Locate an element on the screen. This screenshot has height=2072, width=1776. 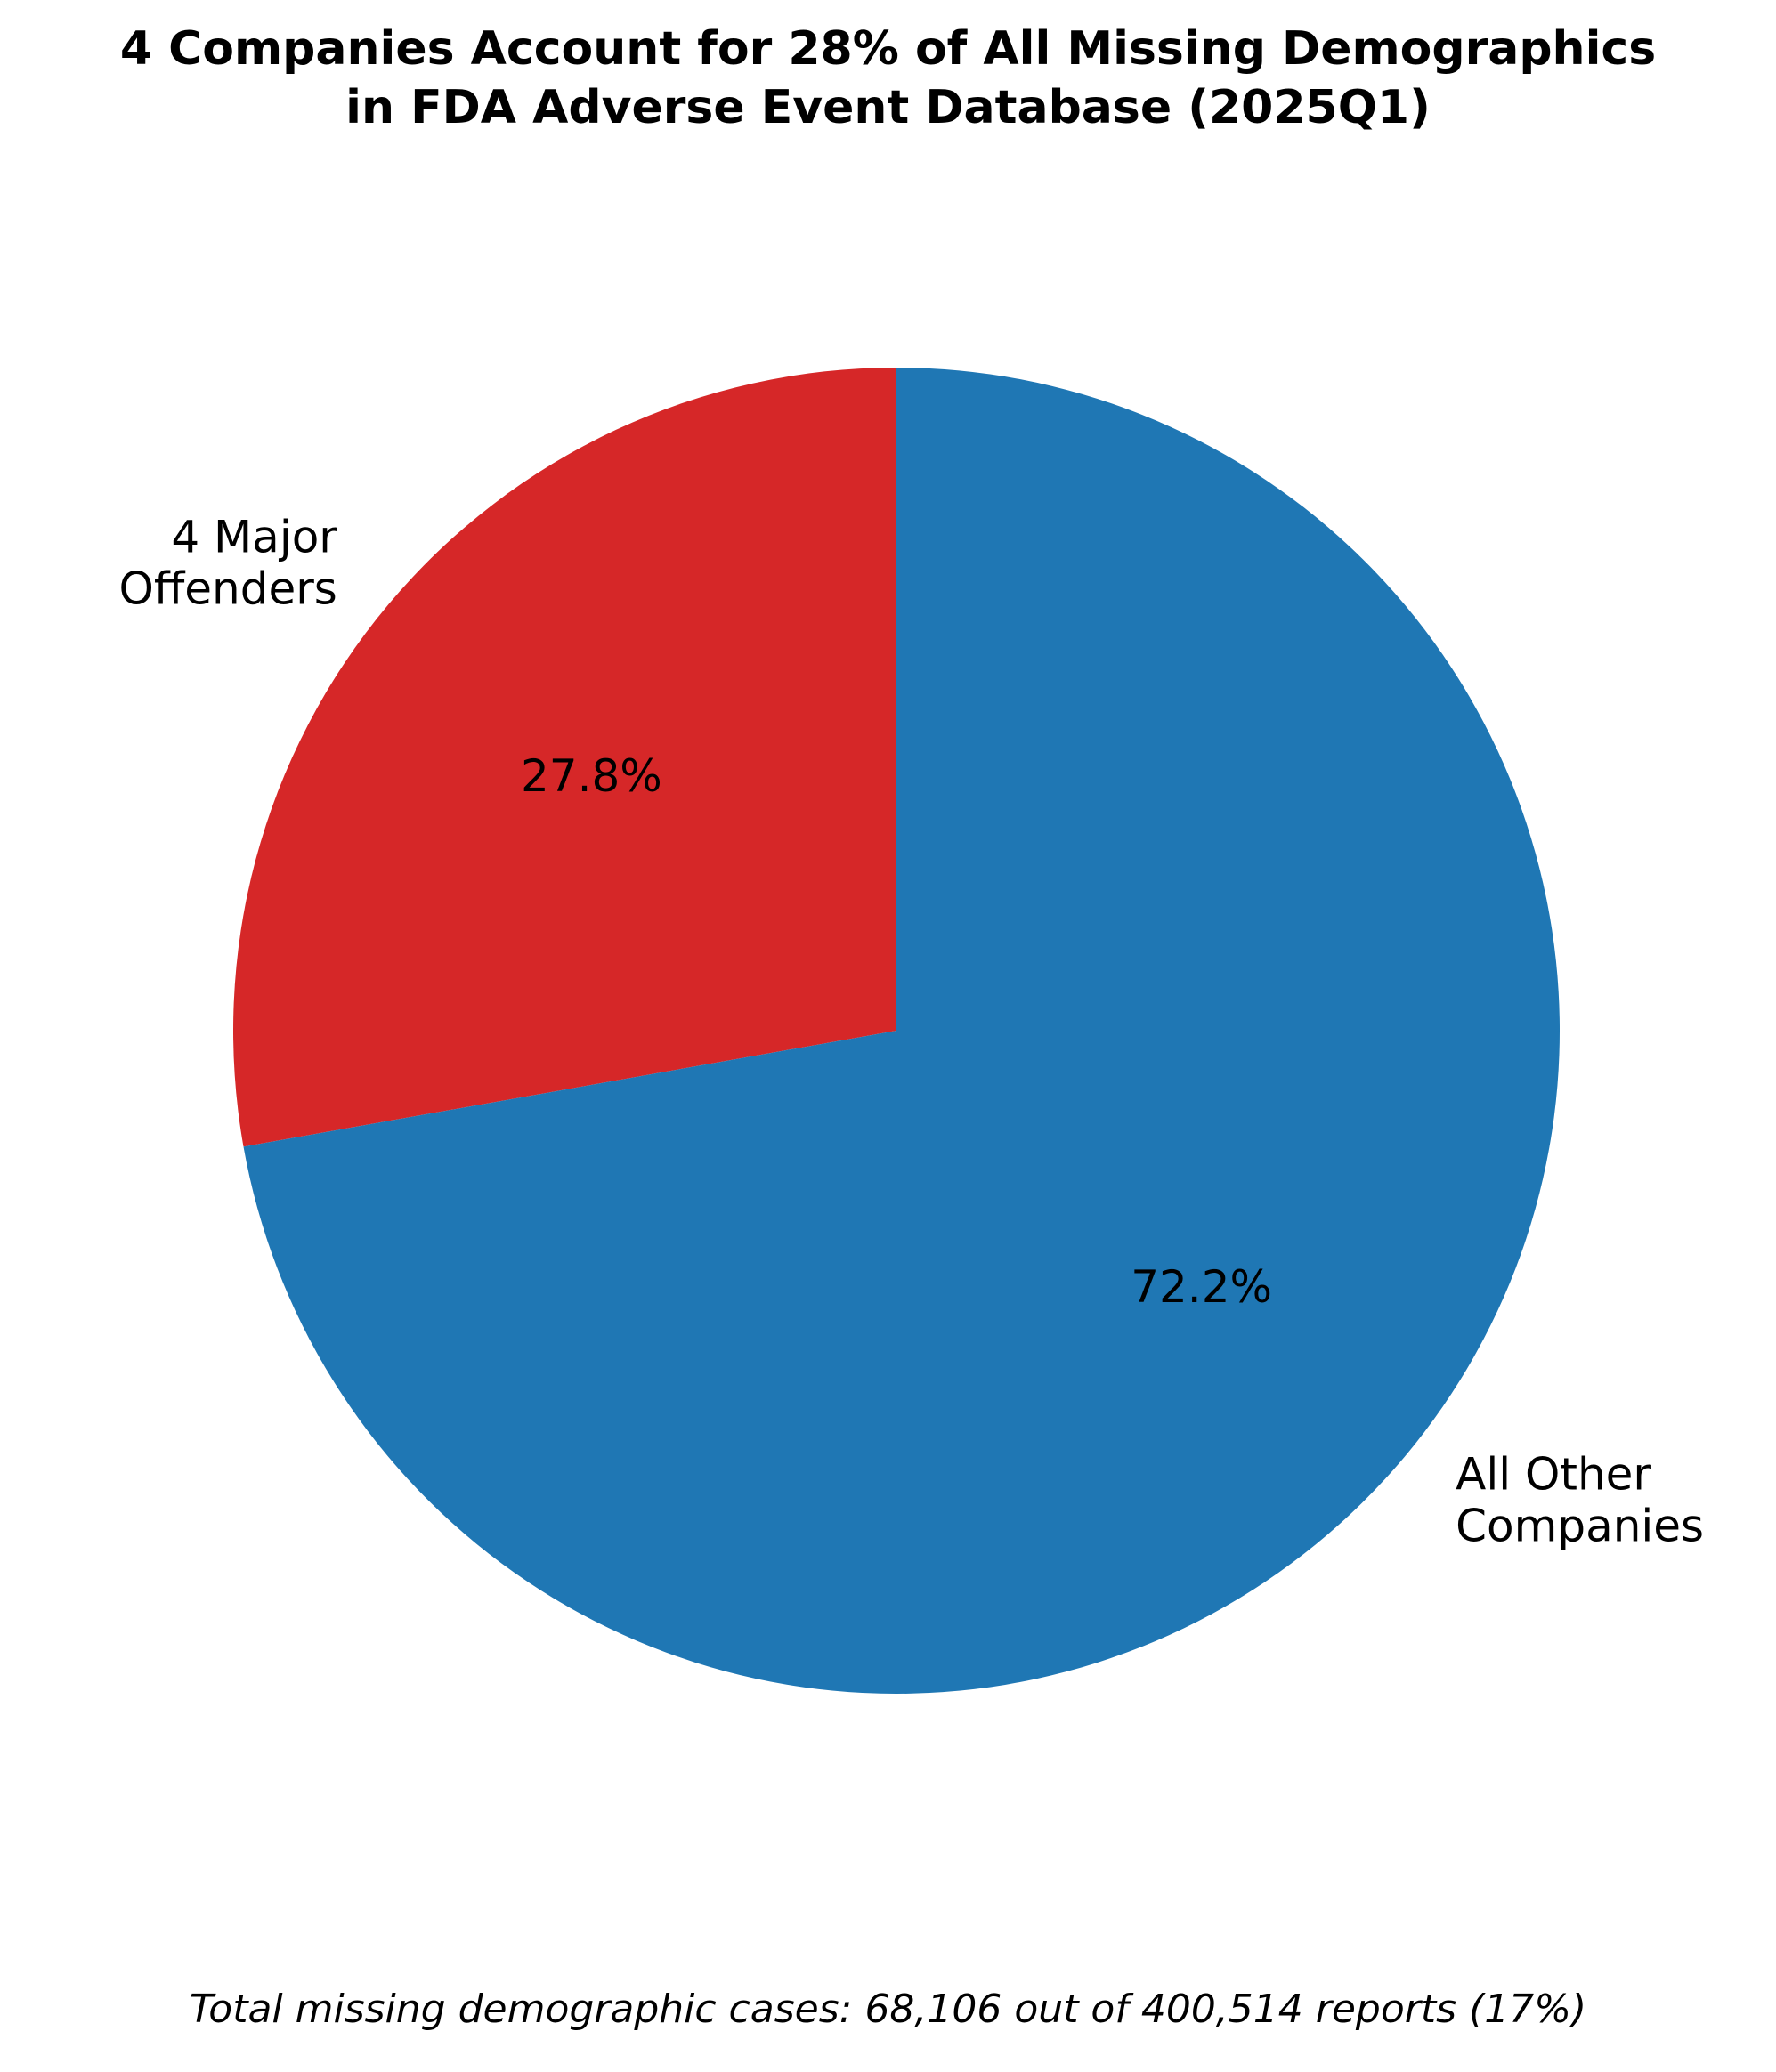
slice-category-label-0-line-0: 4 Major is located at coordinates (254, 537).